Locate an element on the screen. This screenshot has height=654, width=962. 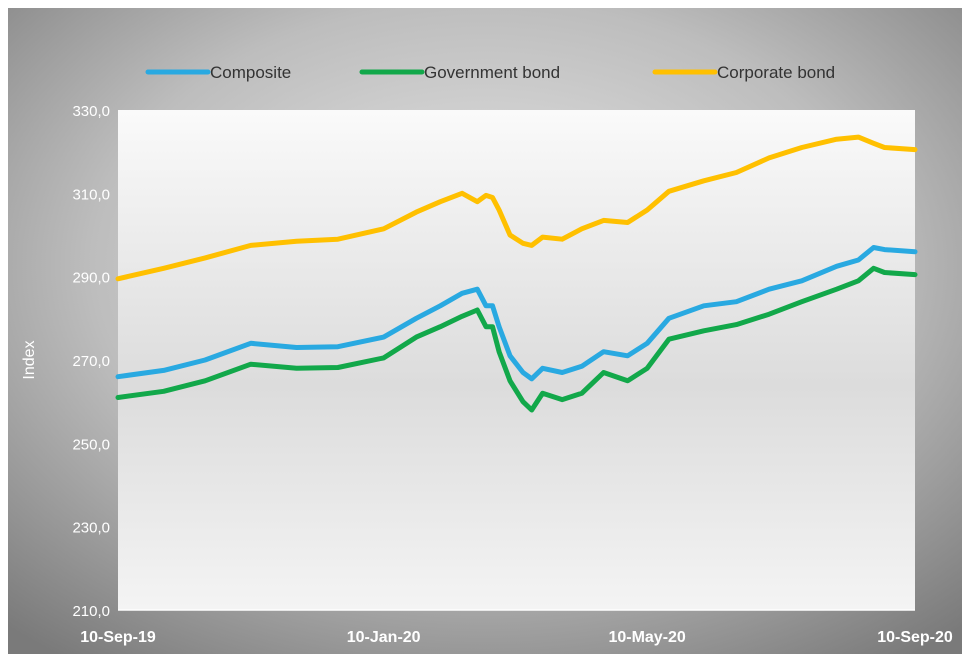
legend: Composite Government bond Corporate bond is located at coordinates (490, 72).